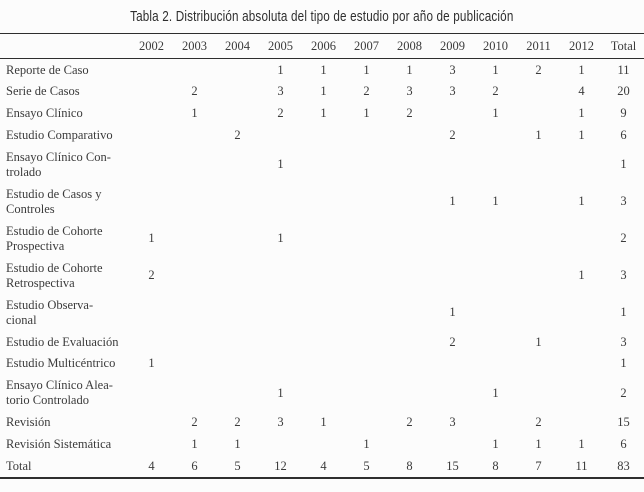 The width and height of the screenshot is (644, 492). I want to click on table-row: Estudio de Cohorte Prospectiva 1 1 2, so click(322, 238).